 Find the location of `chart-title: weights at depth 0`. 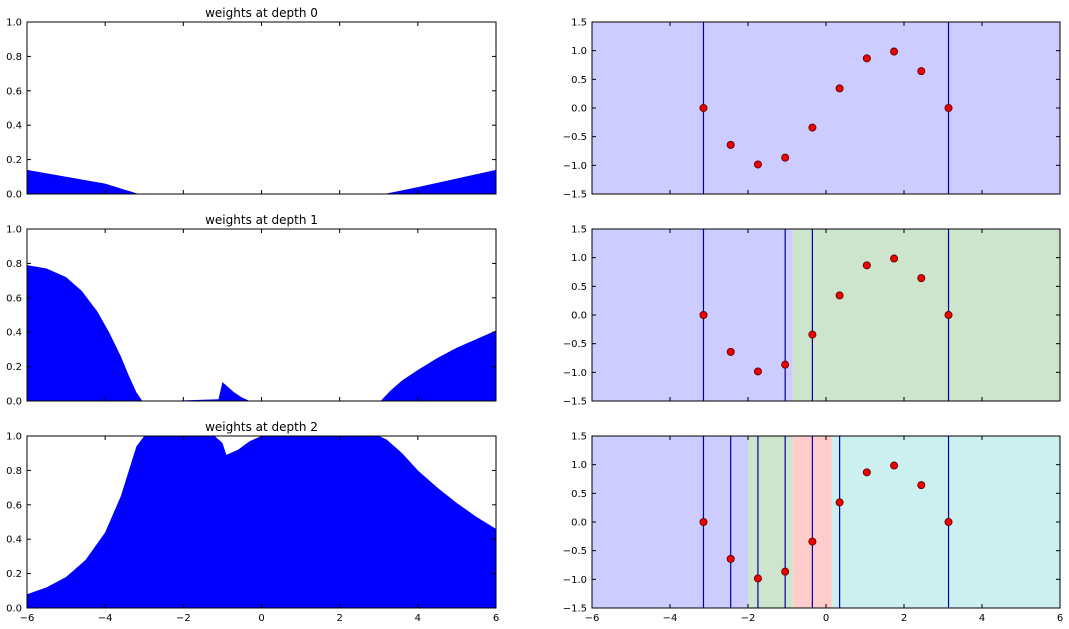

chart-title: weights at depth 0 is located at coordinates (261, 13).